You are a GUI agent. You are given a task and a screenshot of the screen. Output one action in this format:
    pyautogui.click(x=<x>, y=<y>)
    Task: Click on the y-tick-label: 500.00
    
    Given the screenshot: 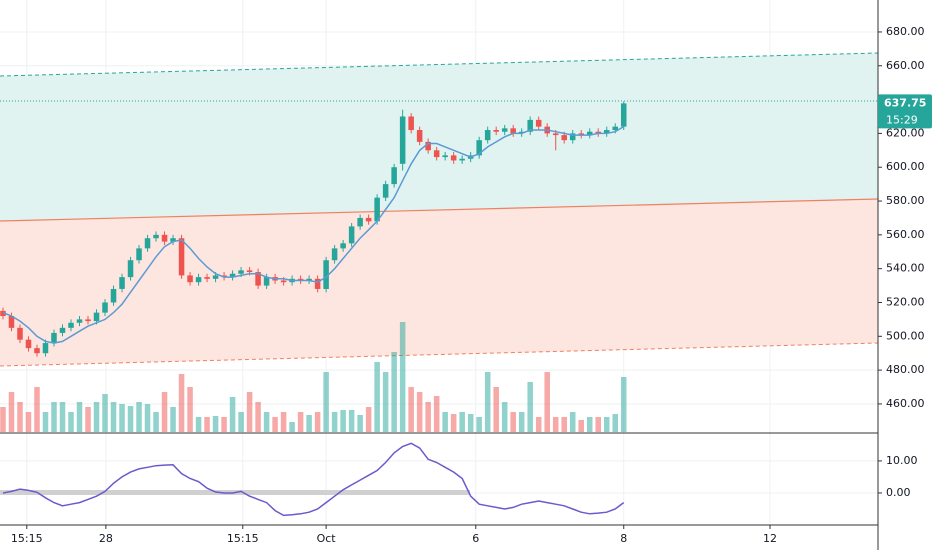 What is the action you would take?
    pyautogui.click(x=905, y=335)
    